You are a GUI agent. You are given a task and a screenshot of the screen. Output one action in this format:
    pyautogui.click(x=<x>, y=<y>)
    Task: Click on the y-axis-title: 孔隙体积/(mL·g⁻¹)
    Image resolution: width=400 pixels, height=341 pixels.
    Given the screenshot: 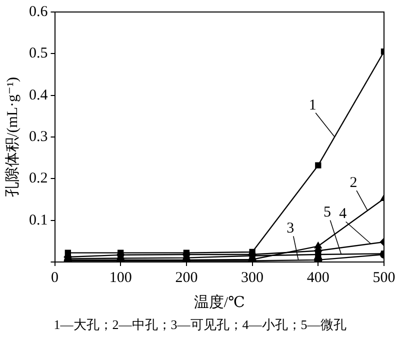 What is the action you would take?
    pyautogui.click(x=12, y=137)
    